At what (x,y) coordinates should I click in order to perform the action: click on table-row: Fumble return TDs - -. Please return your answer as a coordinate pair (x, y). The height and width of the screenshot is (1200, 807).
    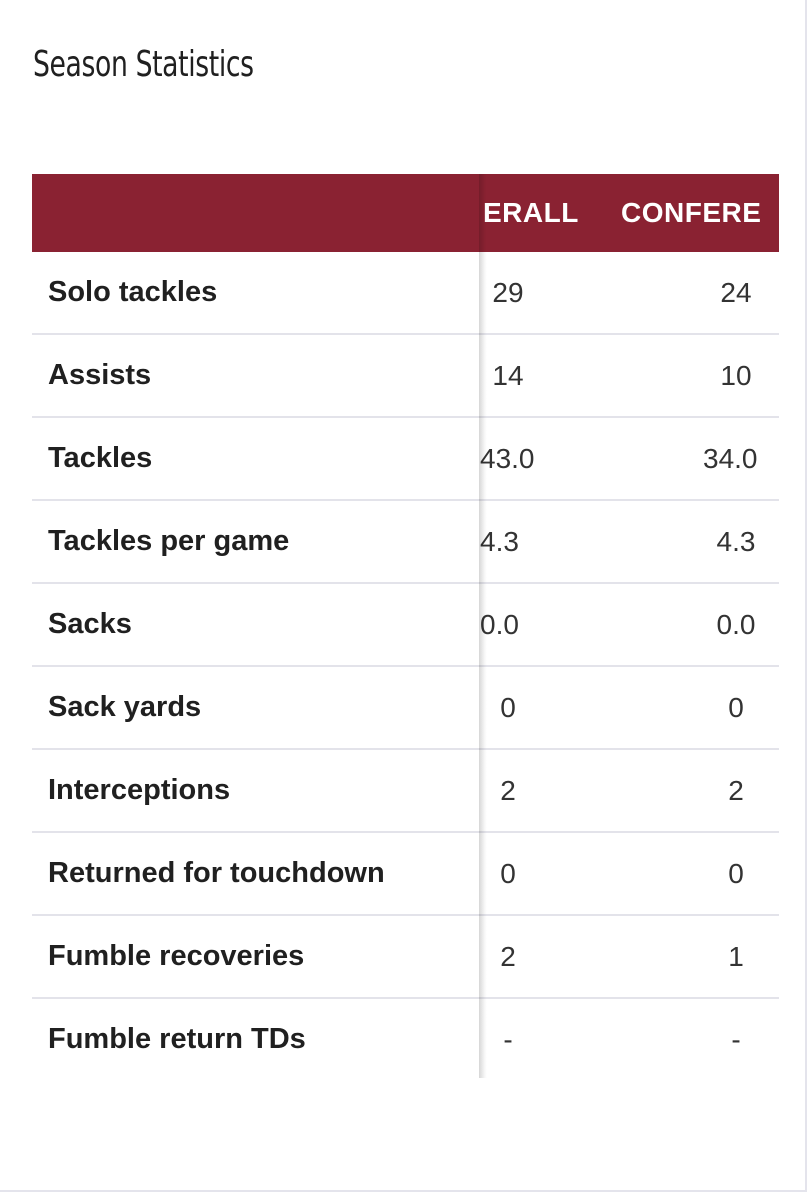
    Looking at the image, I should click on (405, 1038).